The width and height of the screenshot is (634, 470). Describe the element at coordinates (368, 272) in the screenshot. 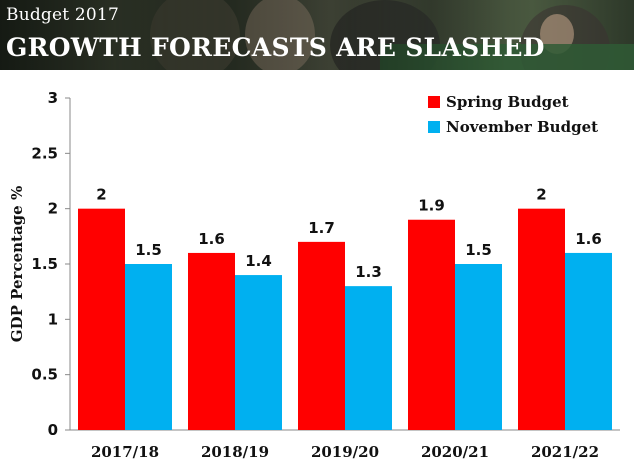

I see `data-label: 1.3` at that location.